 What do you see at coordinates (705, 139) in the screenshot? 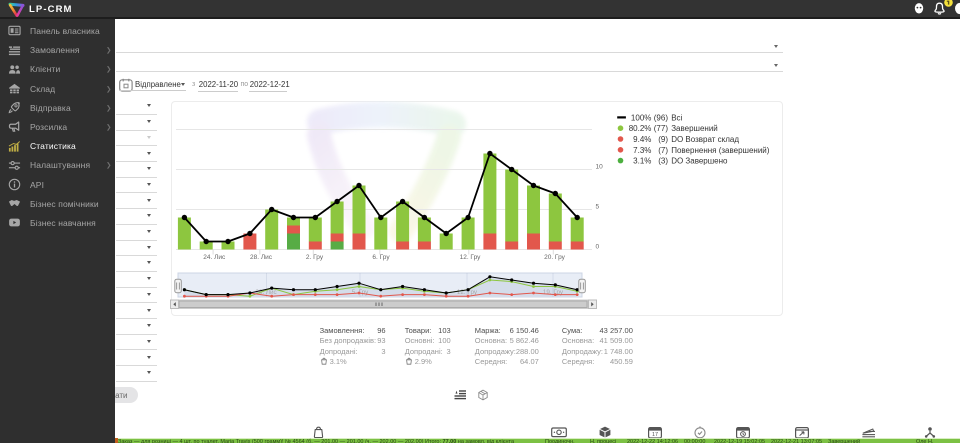
I see `svg-text: DO Возврат склад` at bounding box center [705, 139].